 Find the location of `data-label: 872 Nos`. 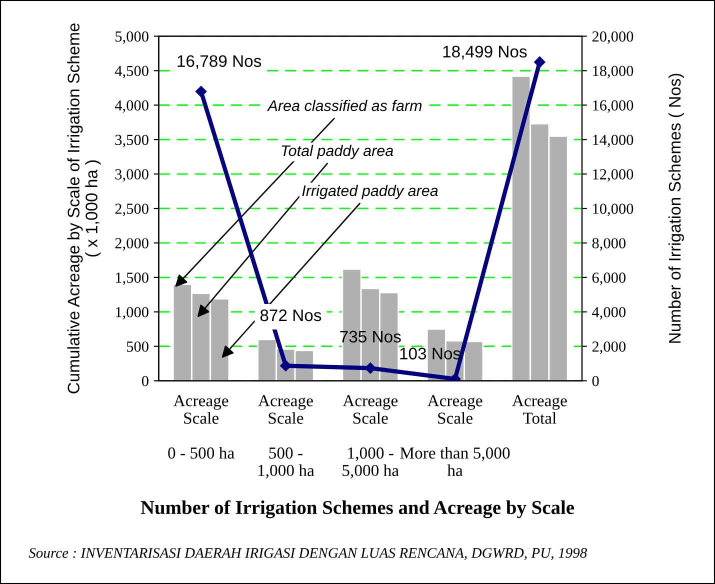

data-label: 872 Nos is located at coordinates (291, 315).